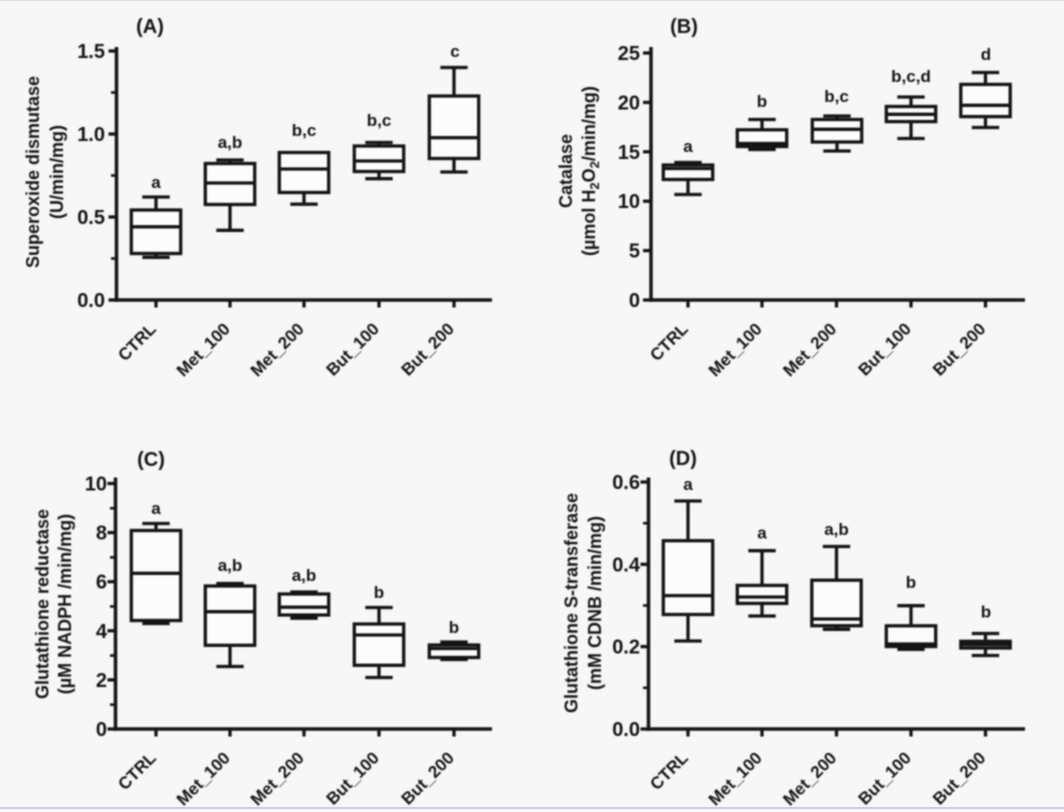  What do you see at coordinates (91, 135) in the screenshot?
I see `svg-text: 1.0` at bounding box center [91, 135].